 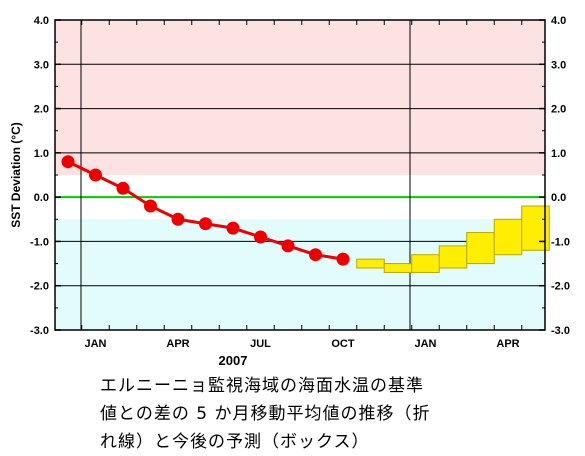 I want to click on y-tick-label-right: -1.0, so click(x=560, y=242).